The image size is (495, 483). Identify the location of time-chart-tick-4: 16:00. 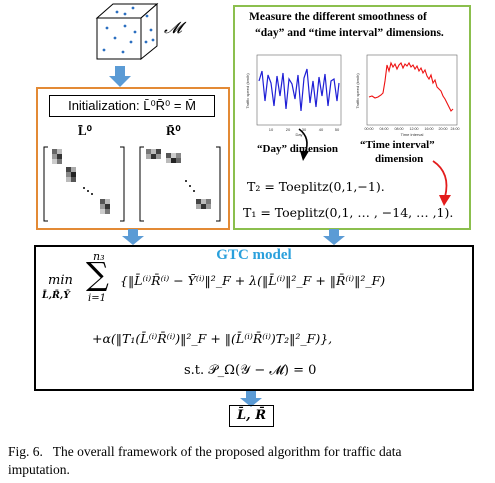
(429, 129).